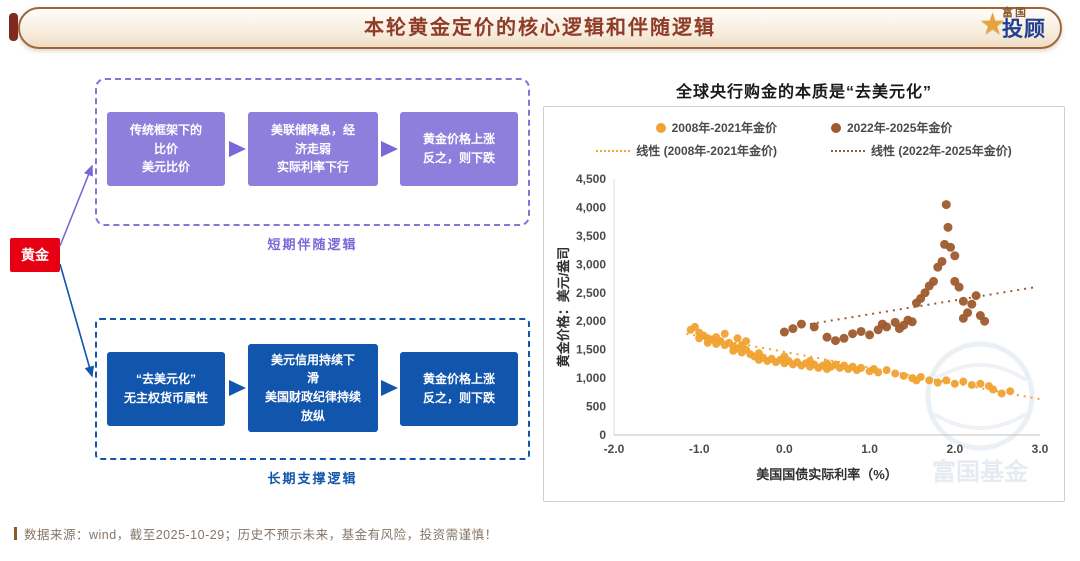 The image size is (1080, 561). I want to click on header-banner: 本轮黄金定价的核心逻辑和伴随逻辑, so click(540, 28).